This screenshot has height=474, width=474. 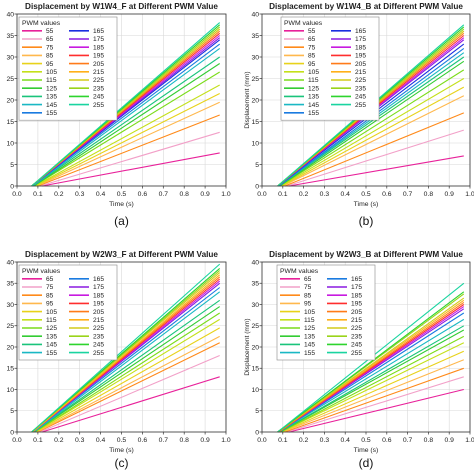 I want to click on x-tick-label: 0.8, so click(x=184, y=194).